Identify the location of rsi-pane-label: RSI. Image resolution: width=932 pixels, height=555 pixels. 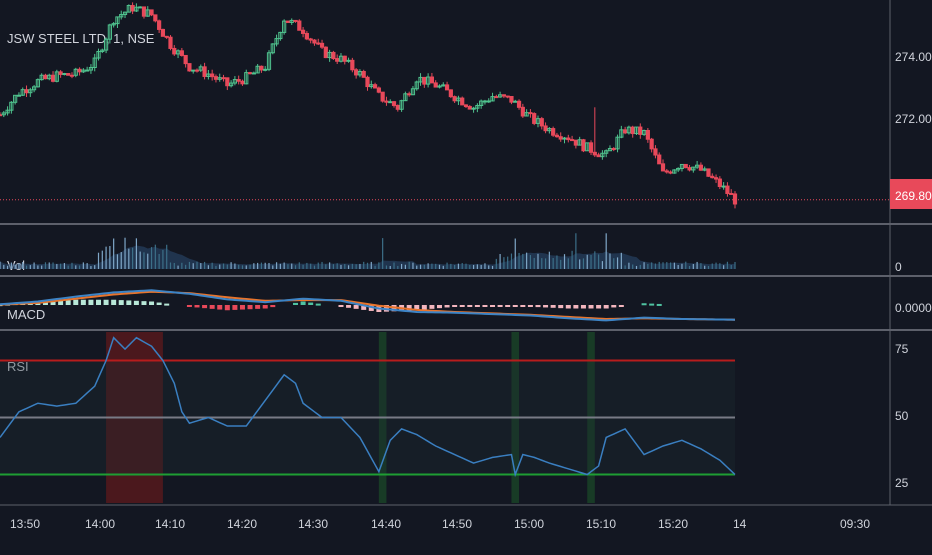
(18, 366).